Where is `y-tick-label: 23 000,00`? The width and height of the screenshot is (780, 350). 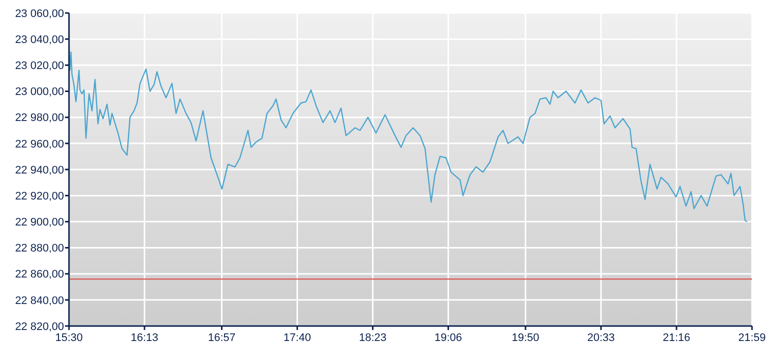
y-tick-label: 23 000,00 is located at coordinates (39, 92).